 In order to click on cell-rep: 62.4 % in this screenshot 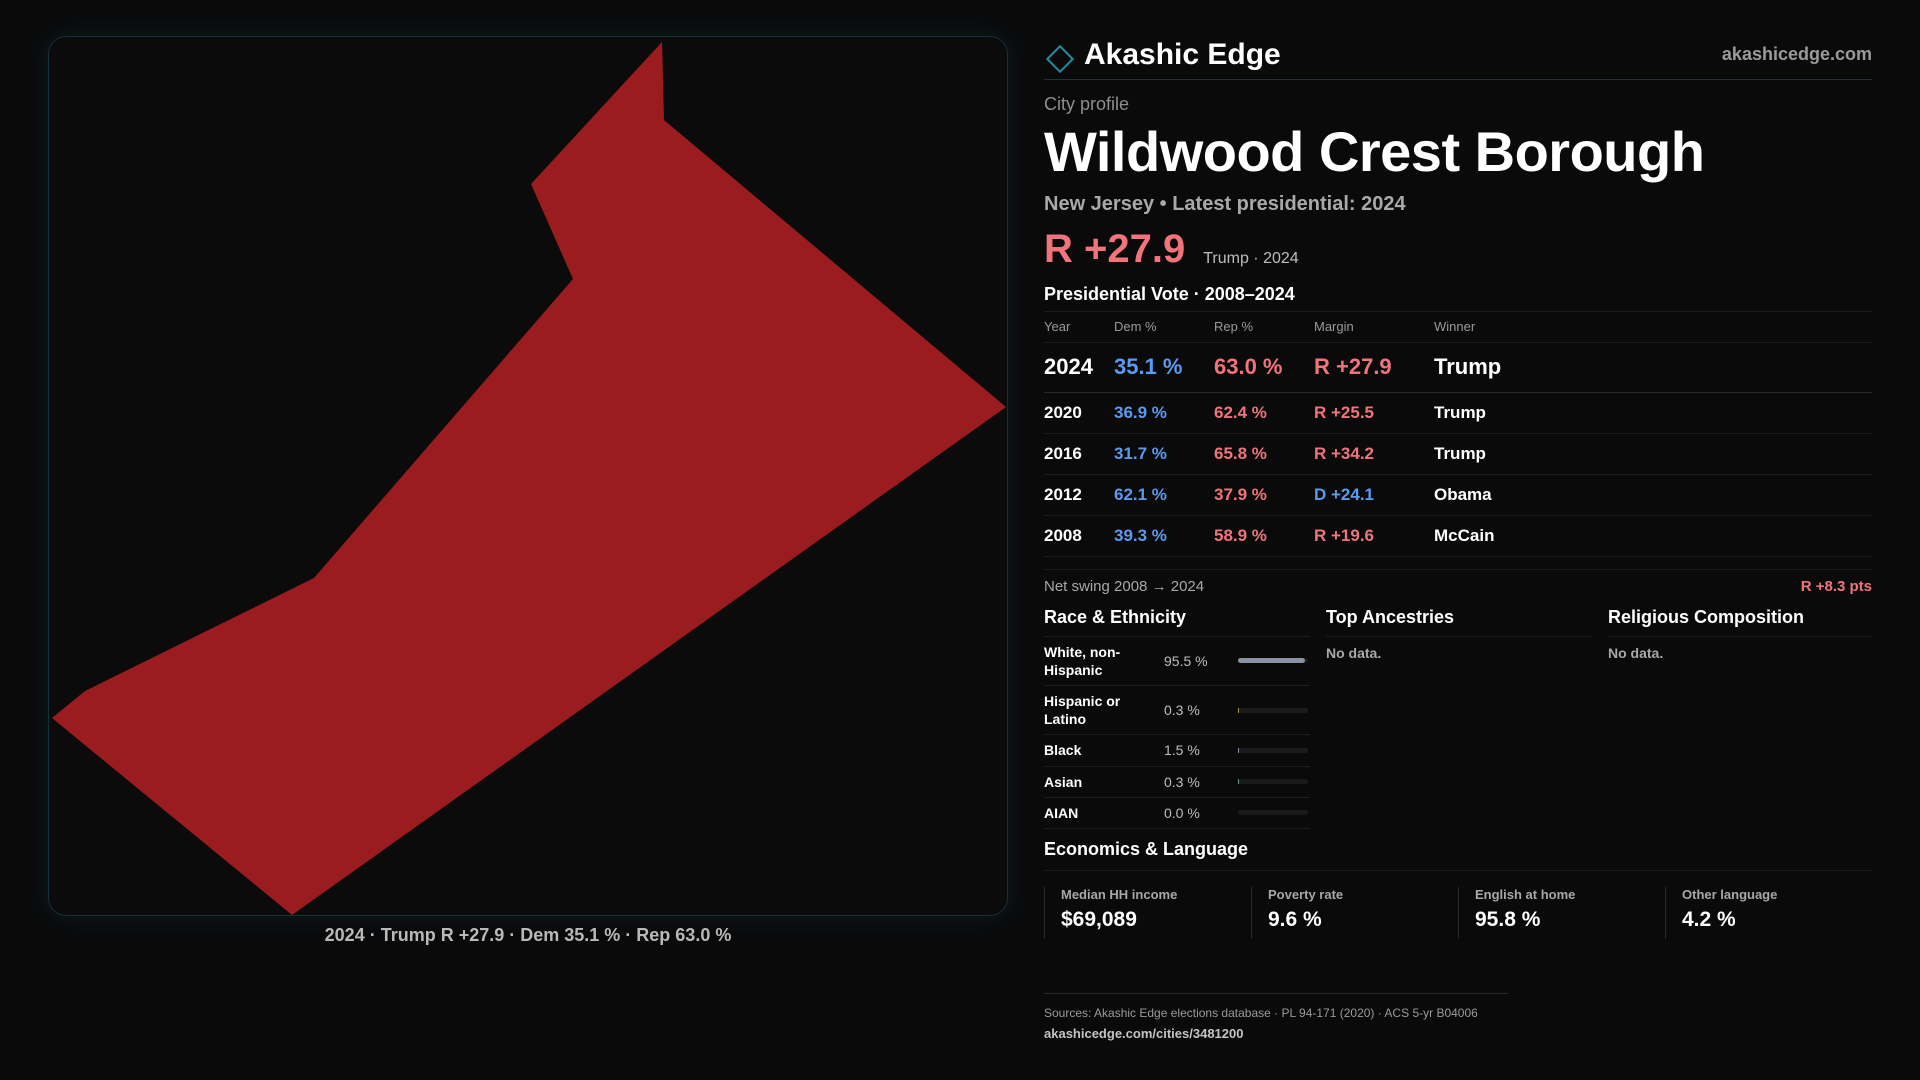, I will do `click(1264, 413)`.